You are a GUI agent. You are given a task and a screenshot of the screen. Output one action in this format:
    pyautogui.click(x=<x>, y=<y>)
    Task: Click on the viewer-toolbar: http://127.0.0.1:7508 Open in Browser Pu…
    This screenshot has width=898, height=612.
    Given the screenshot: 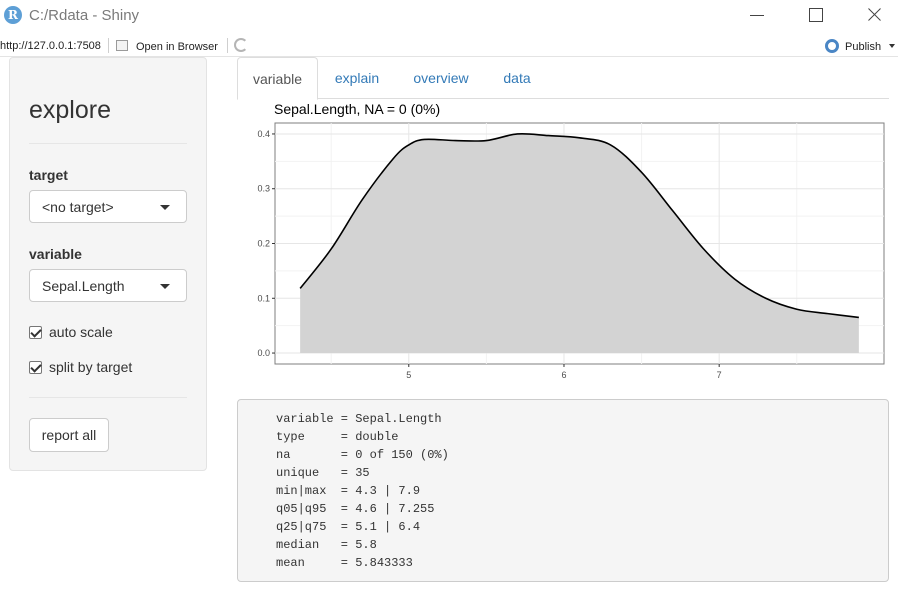 What is the action you would take?
    pyautogui.click(x=449, y=46)
    